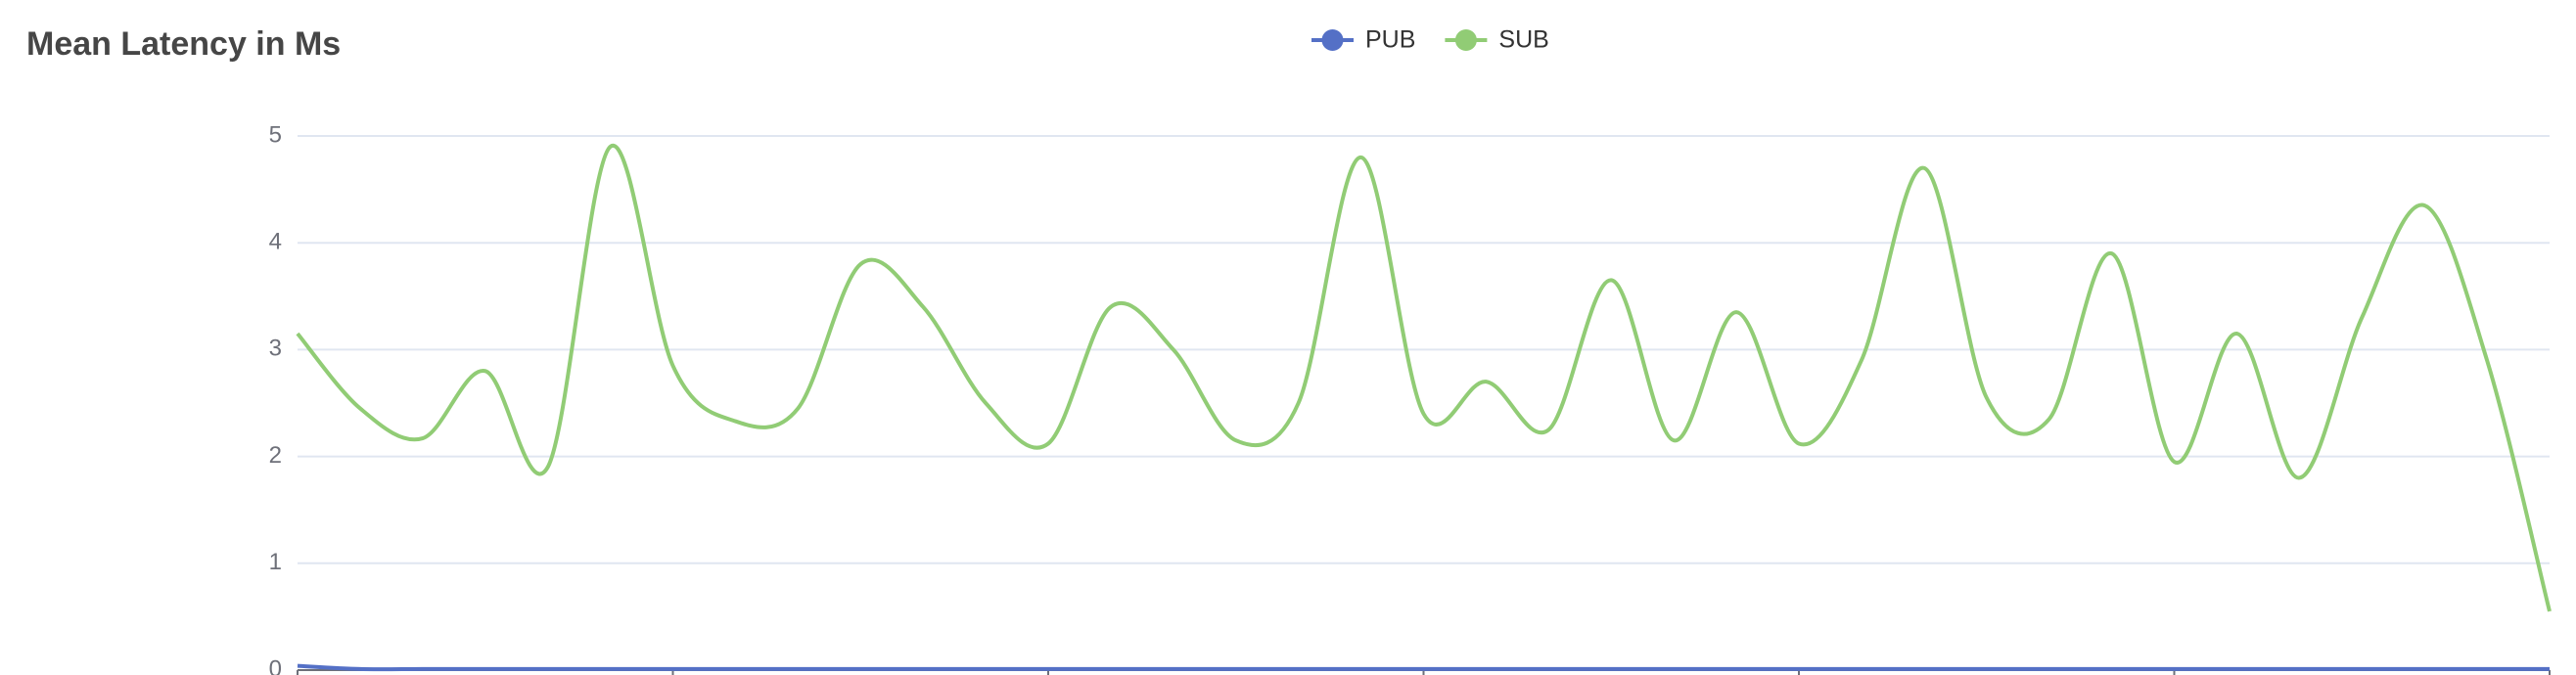  What do you see at coordinates (1523, 40) in the screenshot?
I see `legend-label: SUB` at bounding box center [1523, 40].